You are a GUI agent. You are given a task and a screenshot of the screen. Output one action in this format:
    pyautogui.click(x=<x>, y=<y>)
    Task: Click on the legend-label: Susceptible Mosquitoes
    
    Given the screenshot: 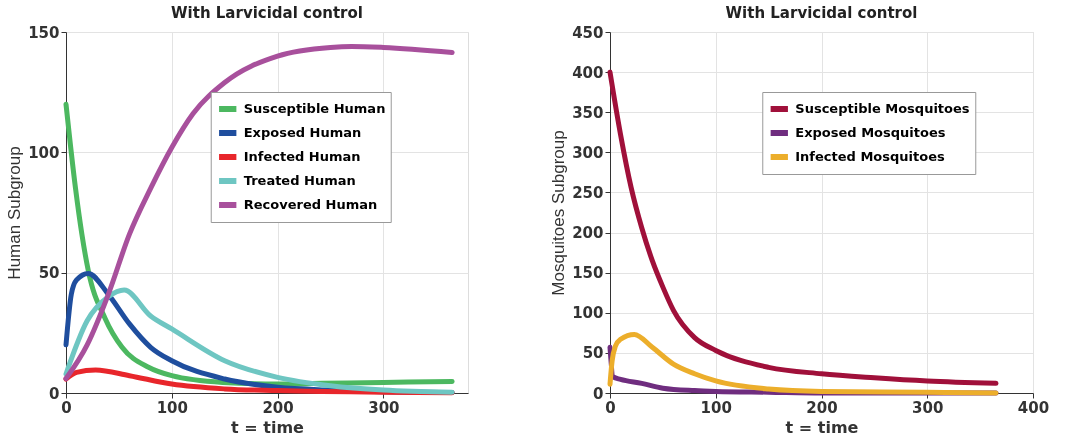 What is the action you would take?
    pyautogui.click(x=882, y=108)
    